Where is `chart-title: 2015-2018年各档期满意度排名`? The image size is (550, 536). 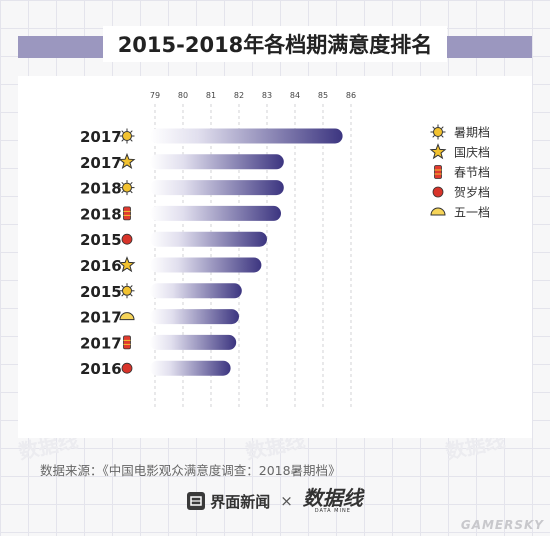
chart-title: 2015-2018年各档期满意度排名 is located at coordinates (275, 45).